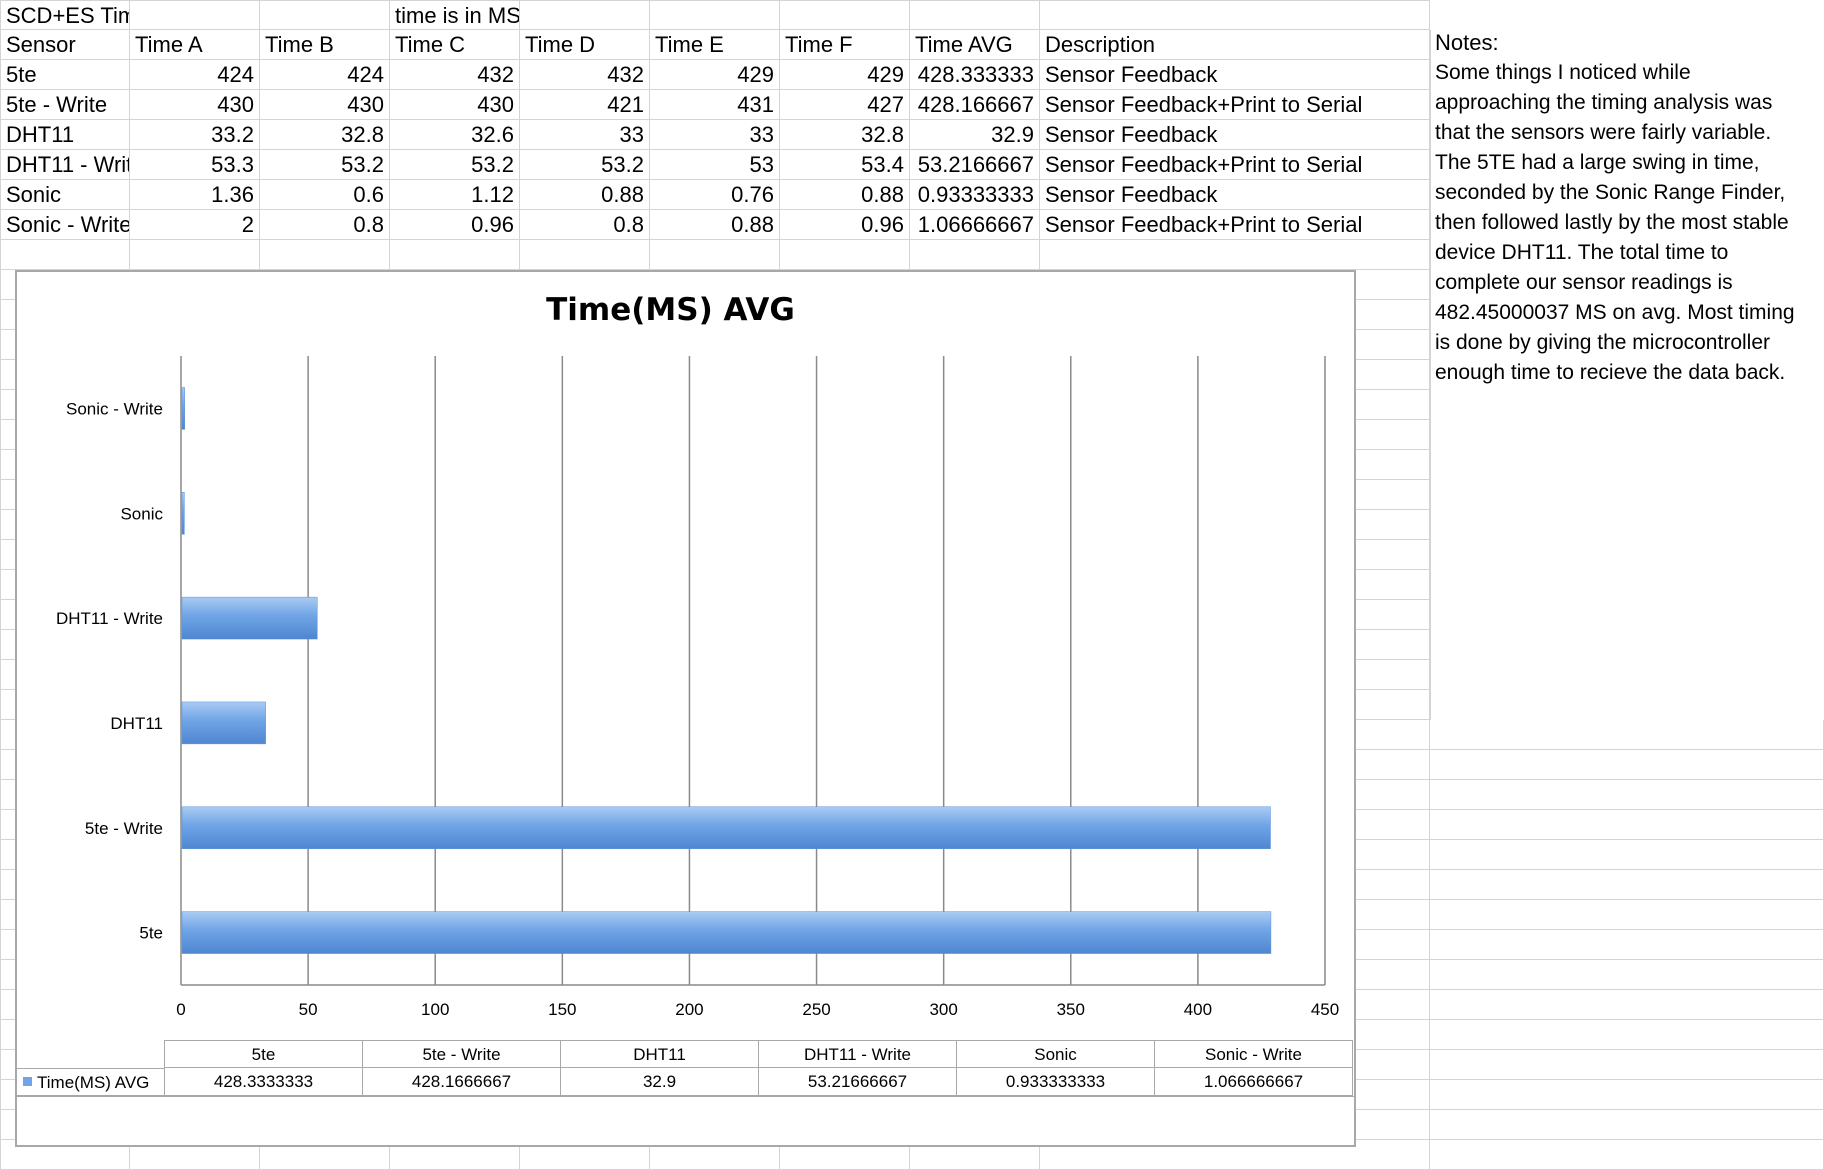 The width and height of the screenshot is (1824, 1170). I want to click on data-table-category: 5te, so click(264, 1054).